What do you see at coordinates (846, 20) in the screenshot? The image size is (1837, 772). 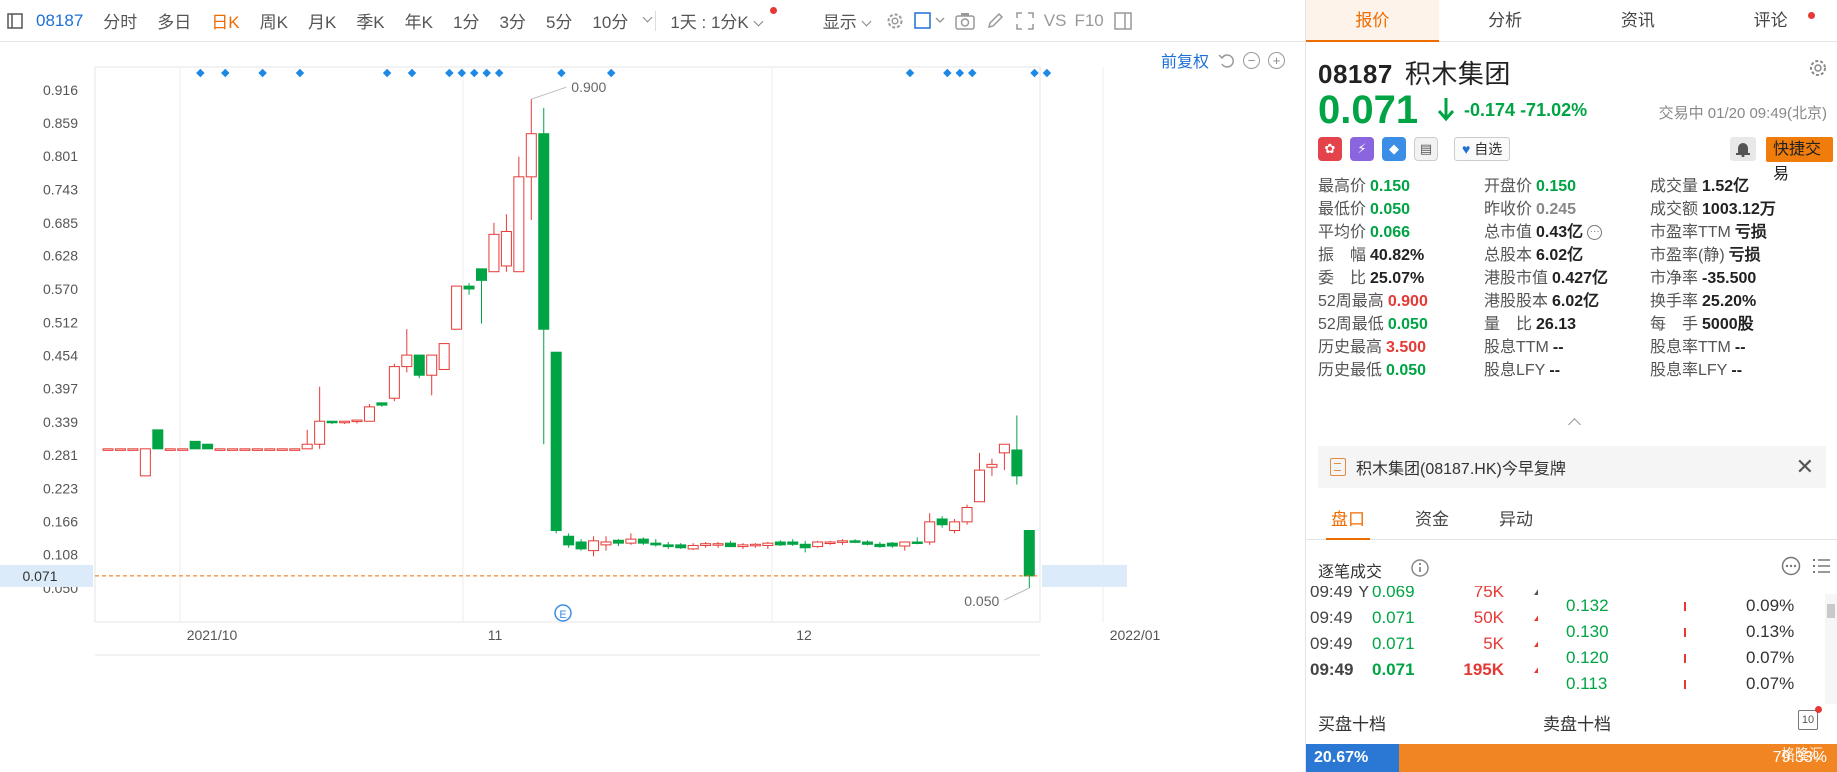 I see `display-menu: 显示` at bounding box center [846, 20].